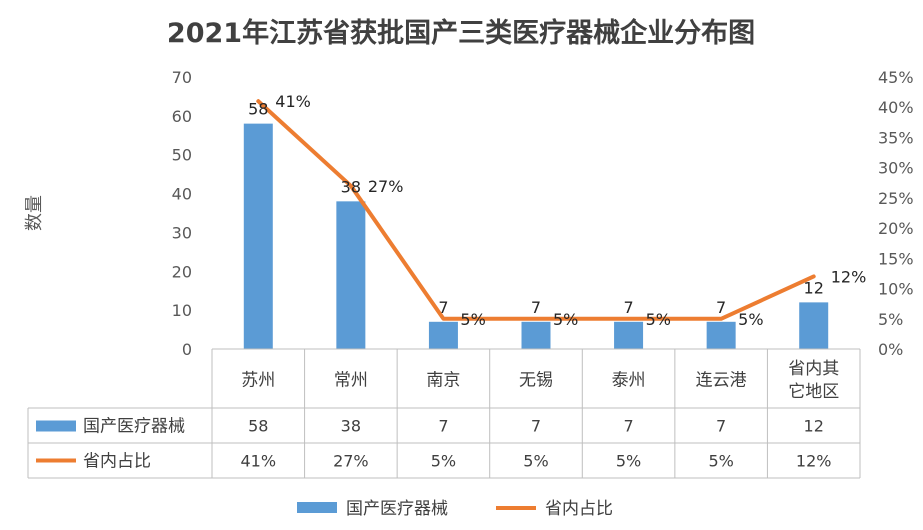 Image resolution: width=923 pixels, height=530 pixels. Describe the element at coordinates (814, 426) in the screenshot. I see `table-cell: 12` at that location.